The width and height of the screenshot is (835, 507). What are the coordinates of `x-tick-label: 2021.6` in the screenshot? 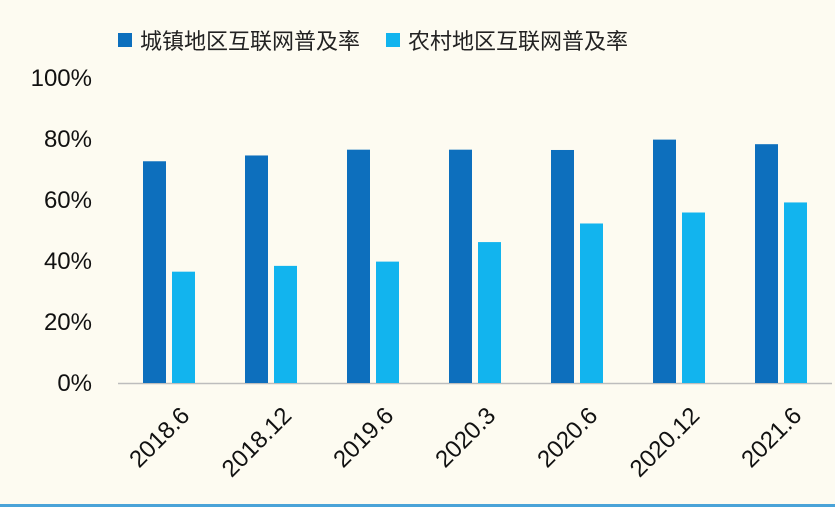 It's located at (771, 437).